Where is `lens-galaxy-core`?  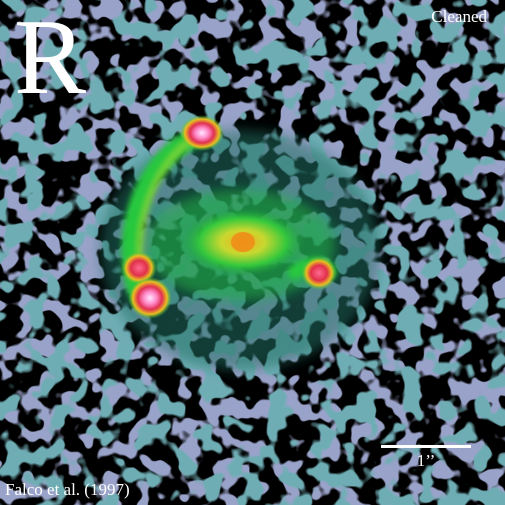
lens-galaxy-core is located at coordinates (243, 242).